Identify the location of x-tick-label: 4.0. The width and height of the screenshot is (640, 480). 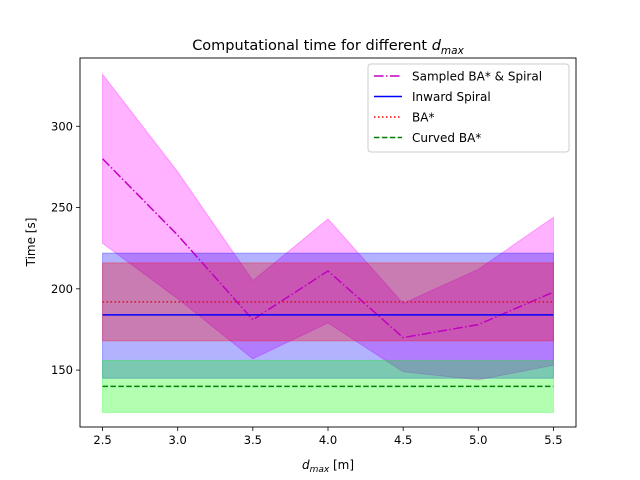
(328, 440).